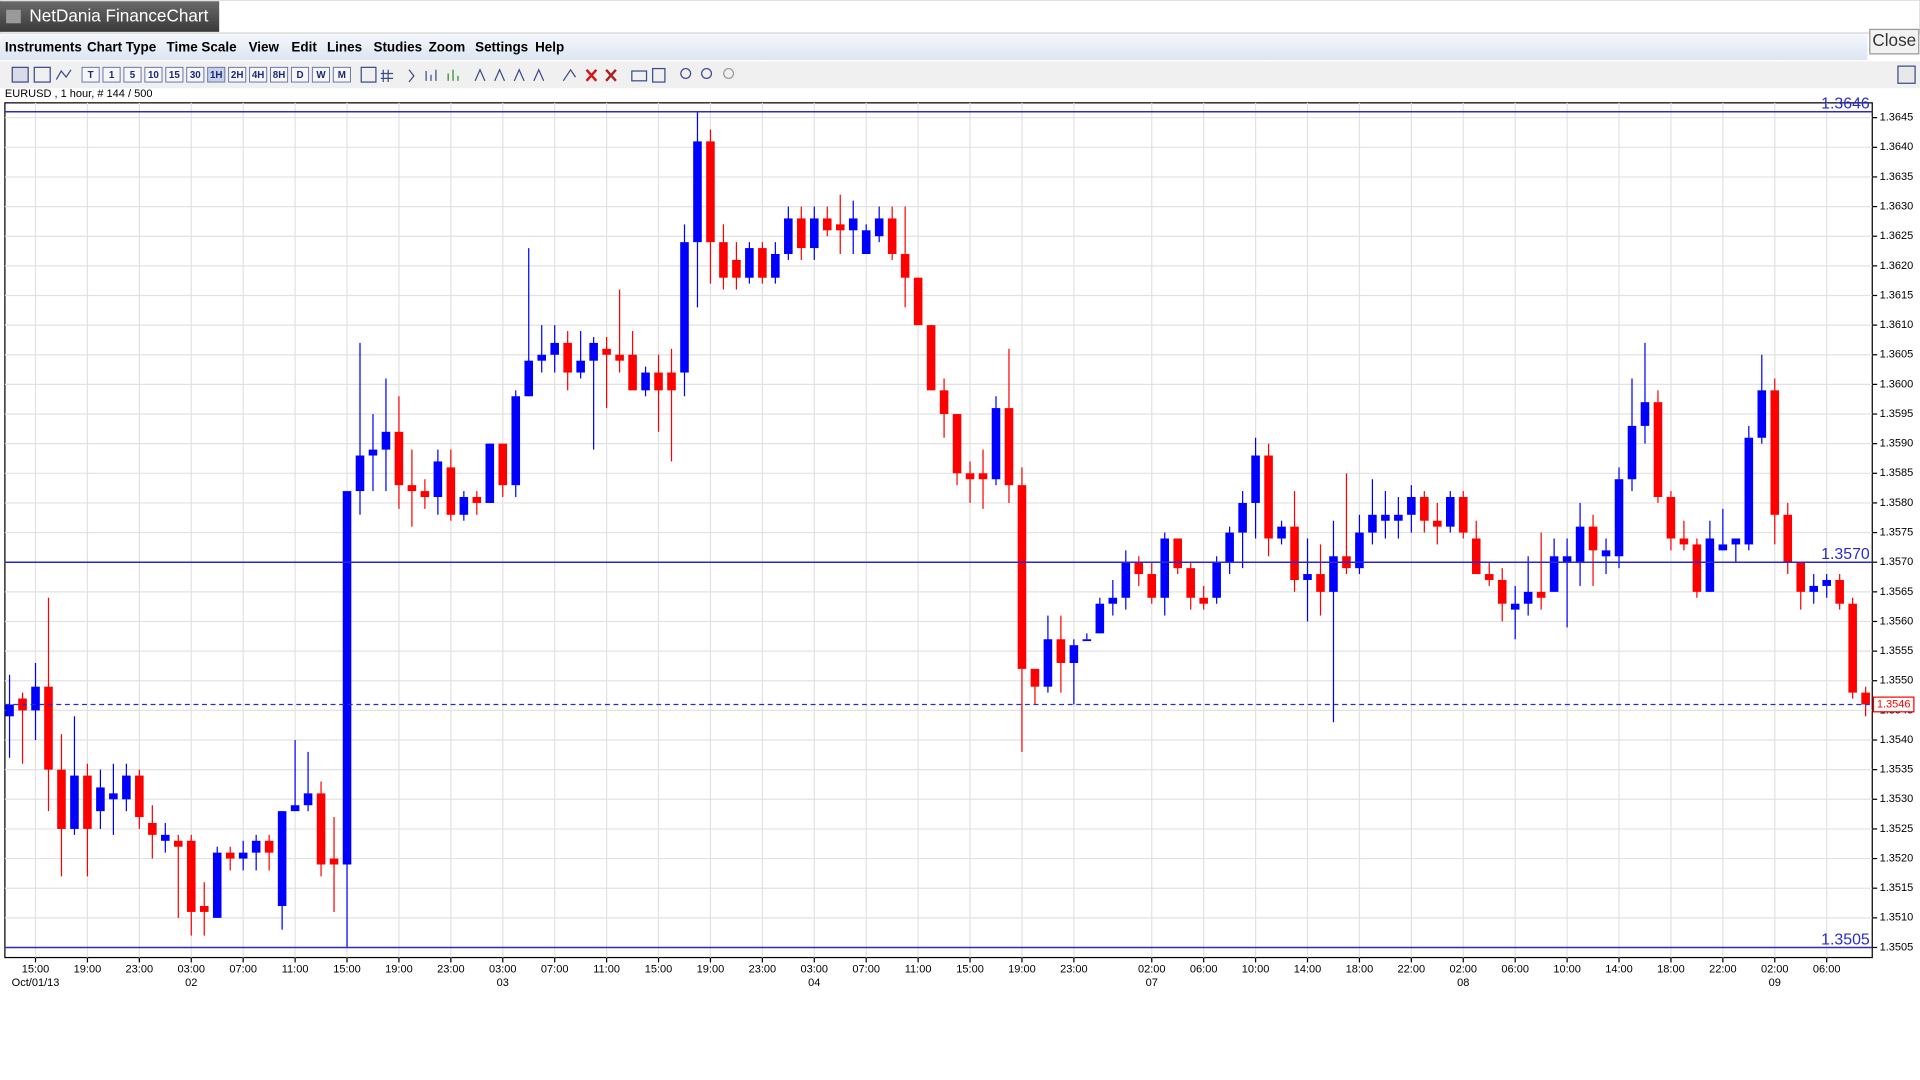 Image resolution: width=1920 pixels, height=1080 pixels. I want to click on timescale-label: 8H, so click(279, 75).